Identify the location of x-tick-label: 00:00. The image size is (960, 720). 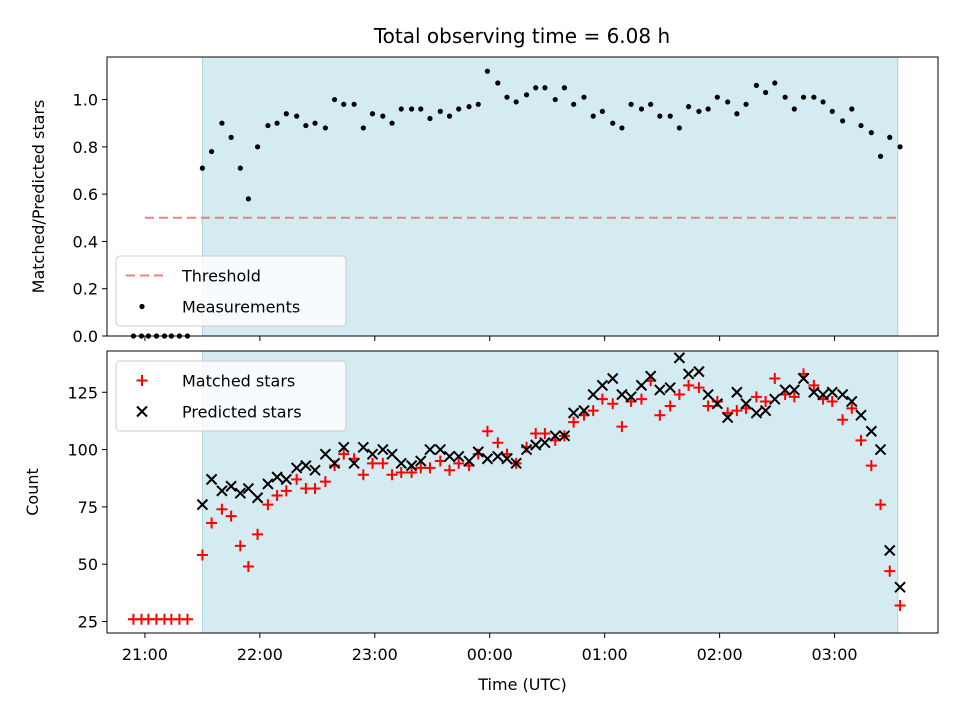
(490, 654).